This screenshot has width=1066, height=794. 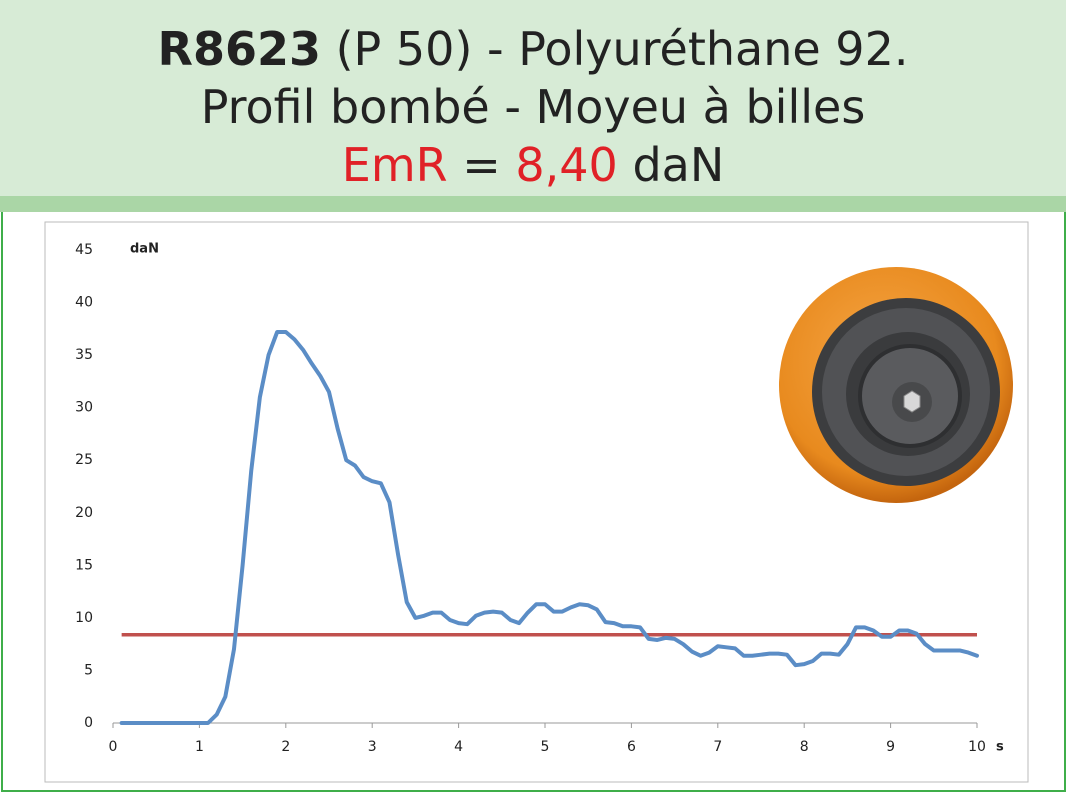 I want to click on x-tick-label: 3, so click(x=372, y=747).